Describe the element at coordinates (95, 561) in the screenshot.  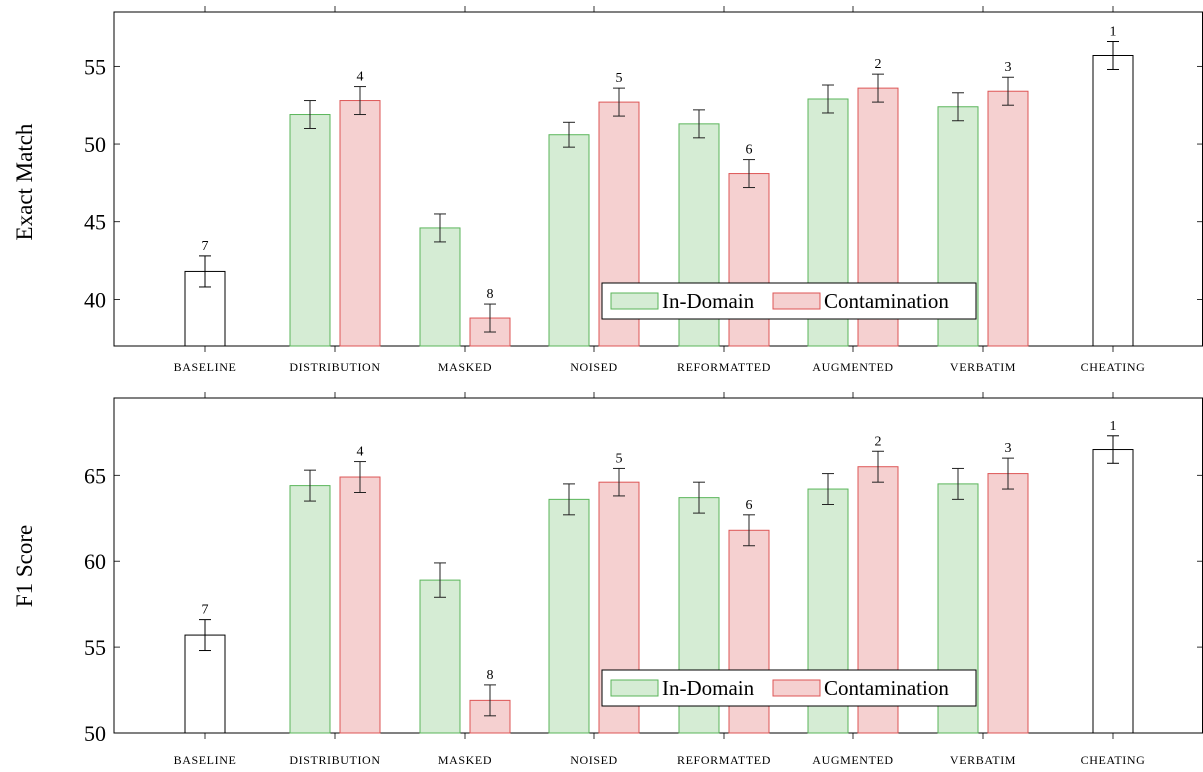
I see `y-tick-label: 60` at that location.